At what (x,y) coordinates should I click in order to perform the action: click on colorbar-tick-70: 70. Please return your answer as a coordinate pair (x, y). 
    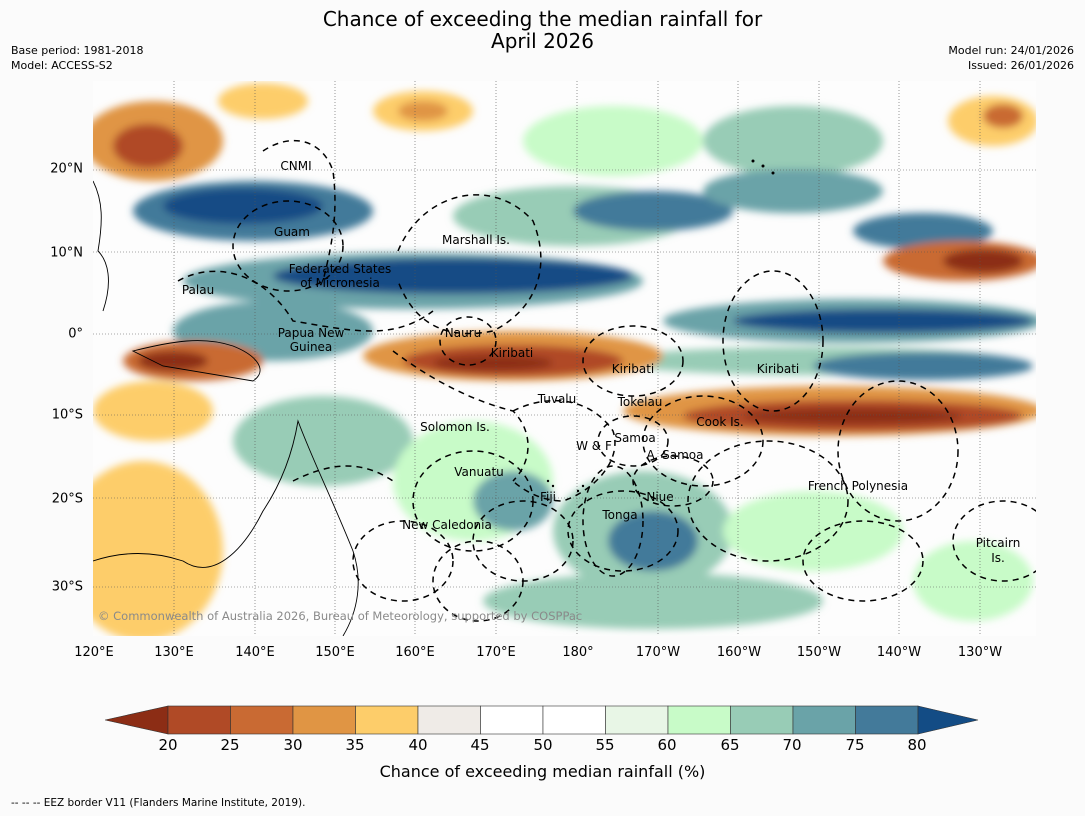
    Looking at the image, I should click on (792, 745).